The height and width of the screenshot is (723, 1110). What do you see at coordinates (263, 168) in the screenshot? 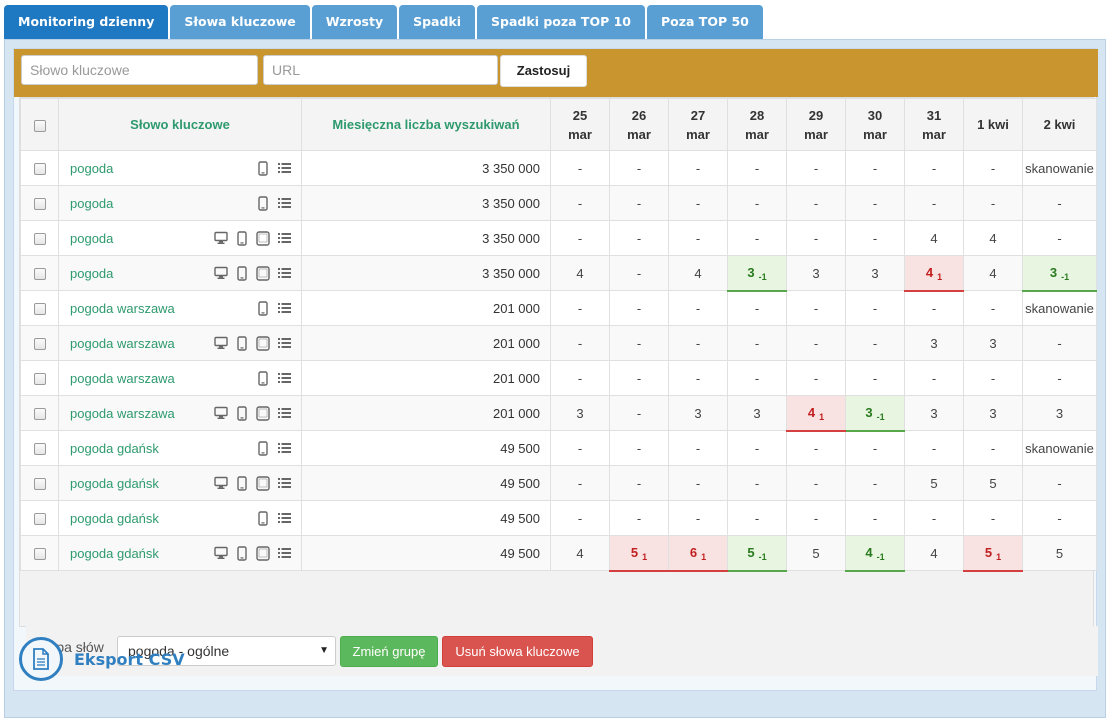
I see `mobile-icon` at bounding box center [263, 168].